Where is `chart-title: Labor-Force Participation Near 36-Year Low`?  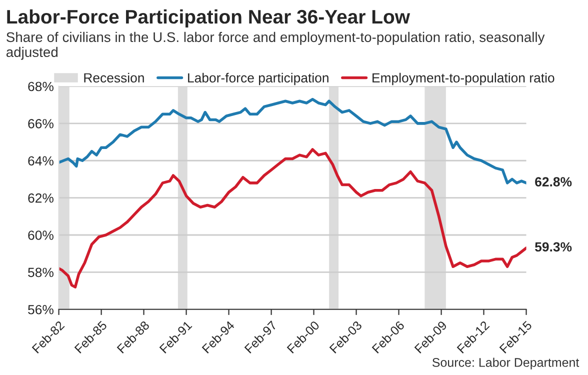
chart-title: Labor-Force Participation Near 36-Year Low is located at coordinates (208, 18).